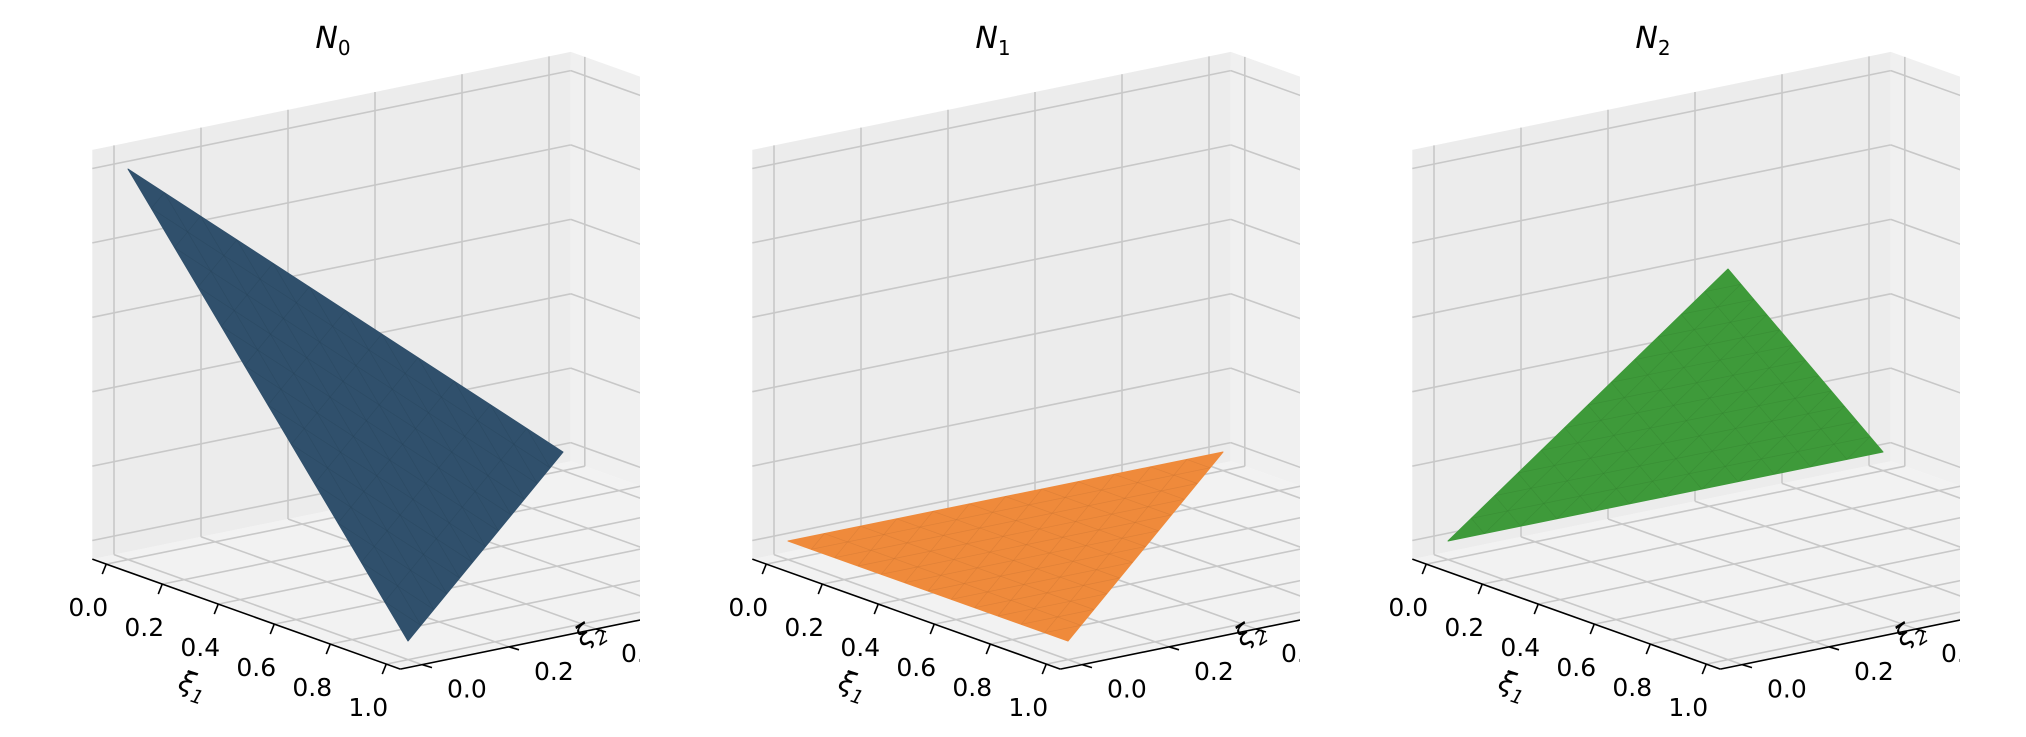  What do you see at coordinates (1301, 653) in the screenshot?
I see `y-tick-label: 0.4` at bounding box center [1301, 653].